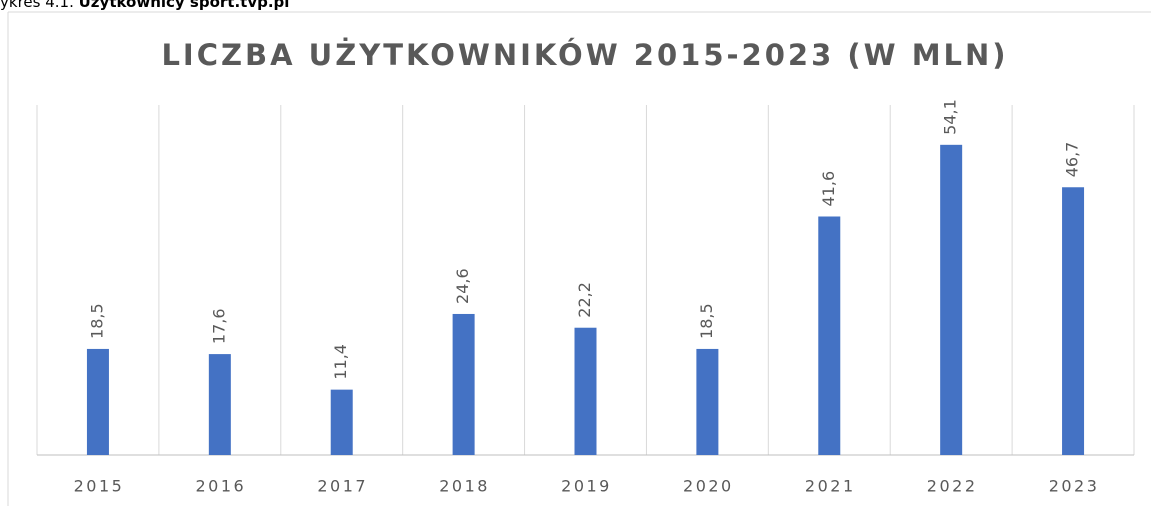 The width and height of the screenshot is (1151, 506). I want to click on x-tick-label: 2019, so click(586, 486).